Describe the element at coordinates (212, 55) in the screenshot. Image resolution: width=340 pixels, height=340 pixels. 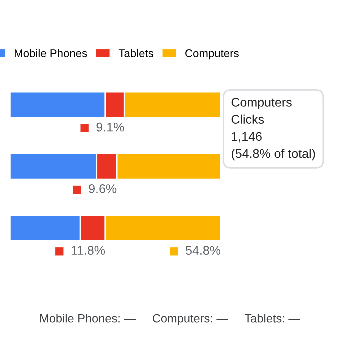
I see `legend-label: Computers` at that location.